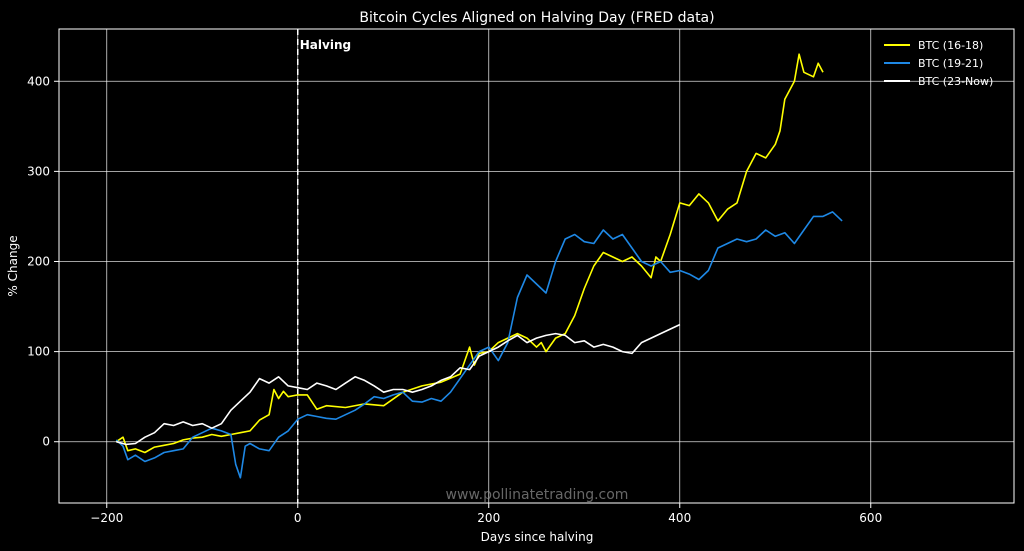 Image resolution: width=1024 pixels, height=551 pixels. I want to click on y-tick-label: 100, so click(38, 352).